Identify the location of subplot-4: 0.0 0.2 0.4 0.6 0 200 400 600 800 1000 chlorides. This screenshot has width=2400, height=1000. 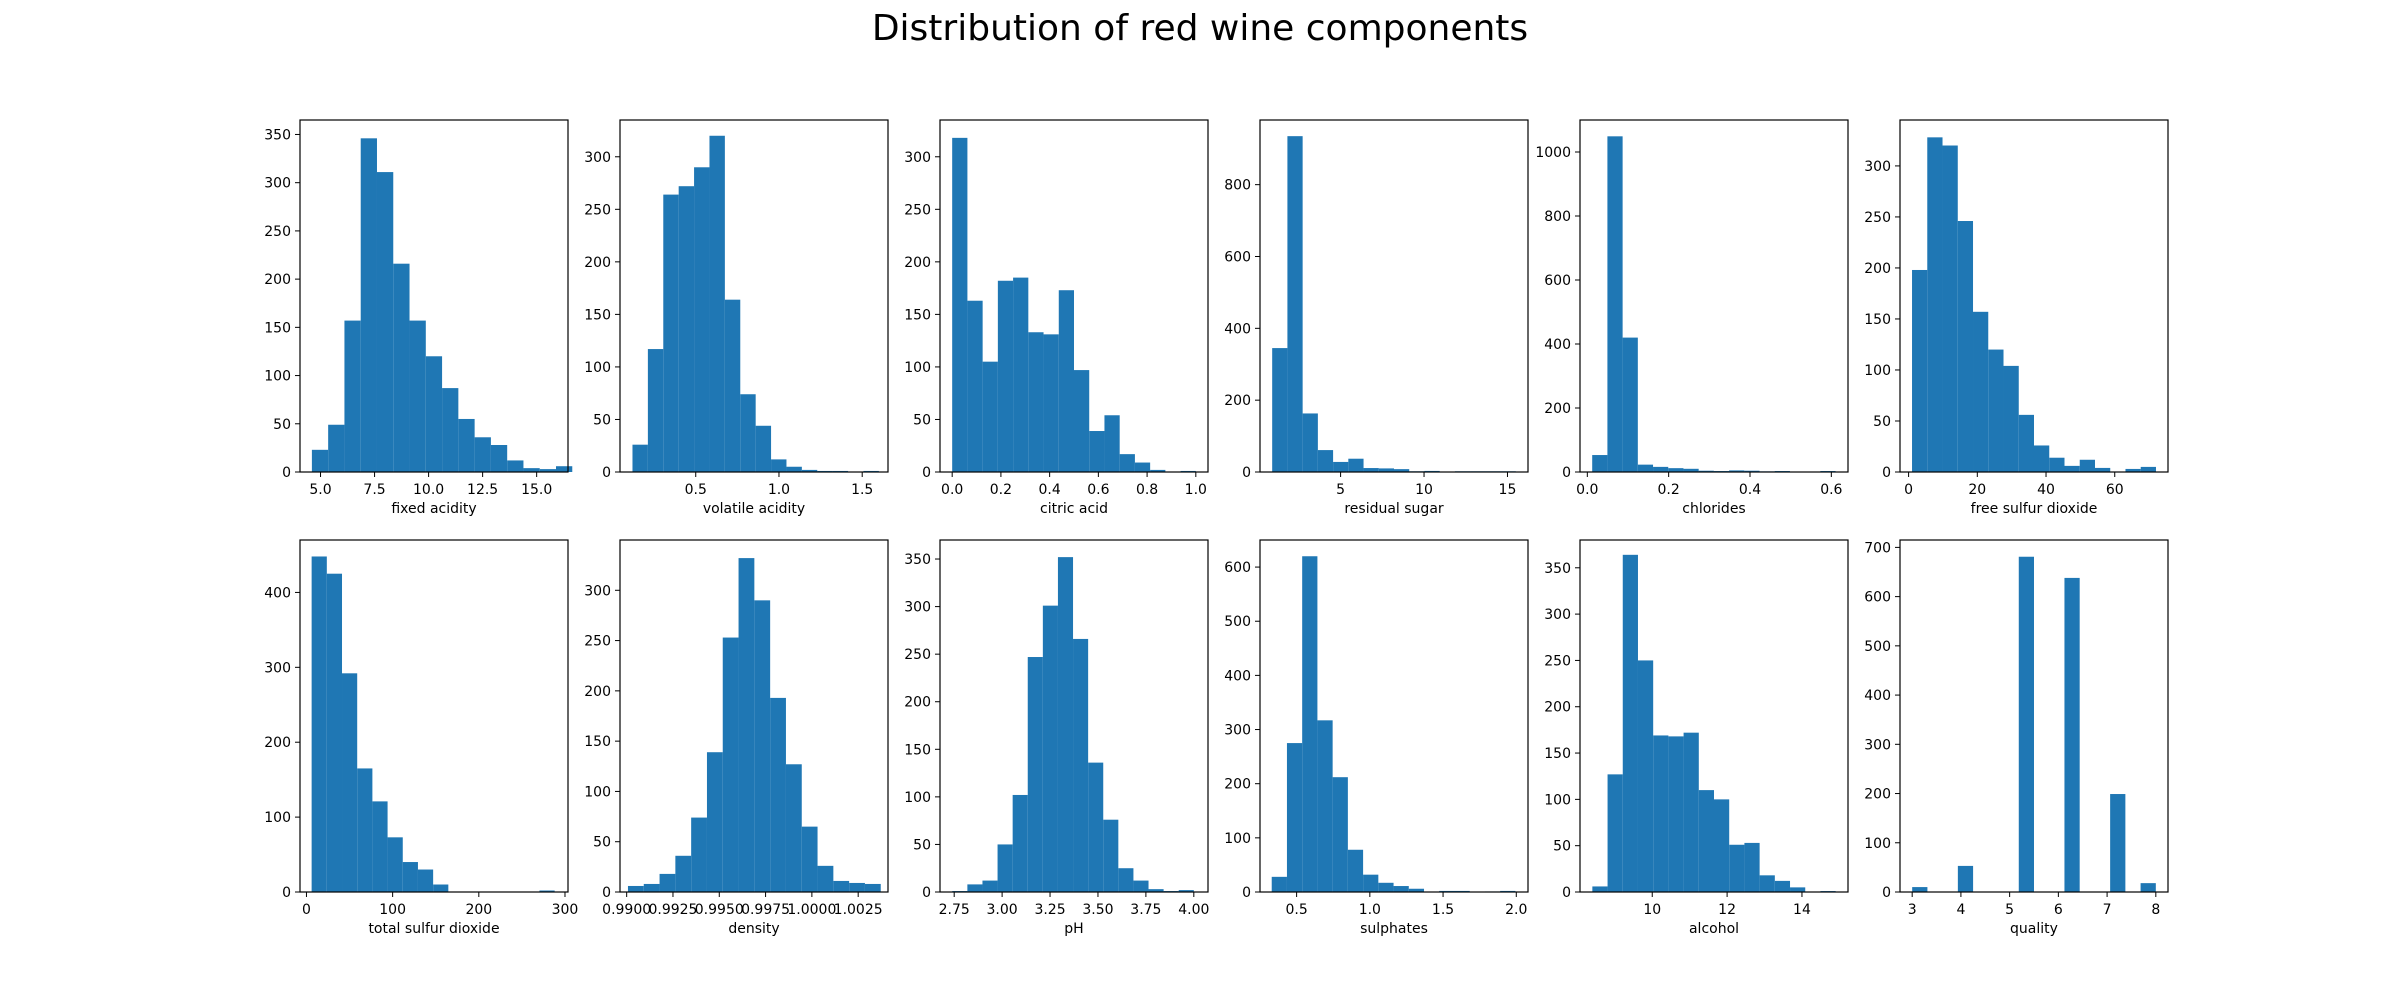
(1692, 318).